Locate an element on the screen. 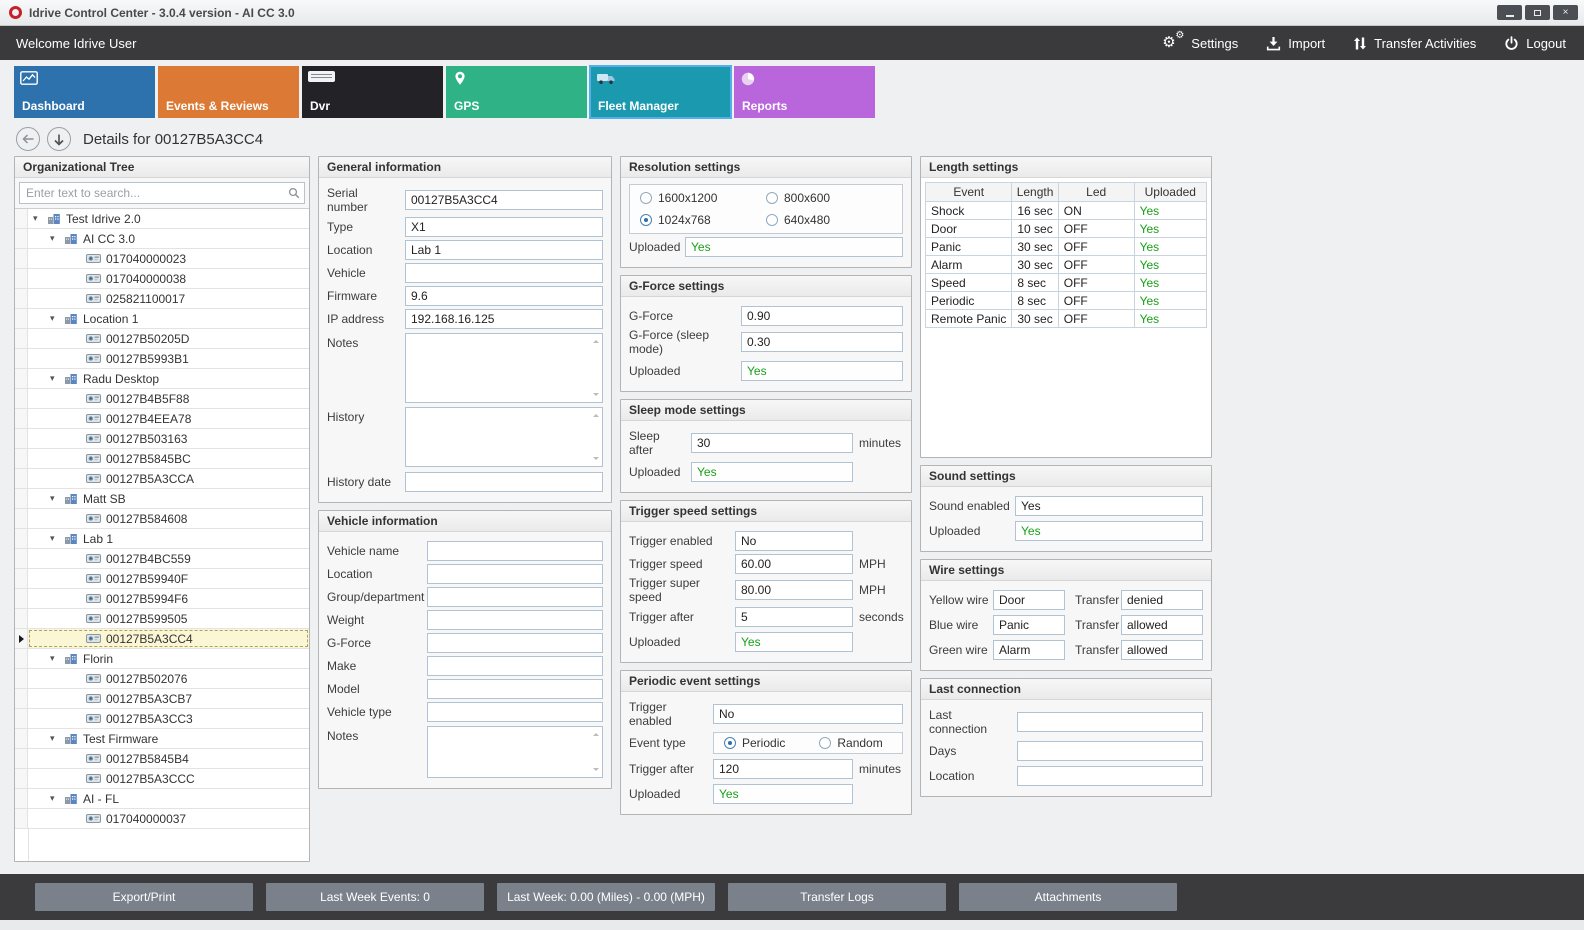 The height and width of the screenshot is (930, 1584). table-row: Shock 16 sec ON Yes is located at coordinates (1066, 210).